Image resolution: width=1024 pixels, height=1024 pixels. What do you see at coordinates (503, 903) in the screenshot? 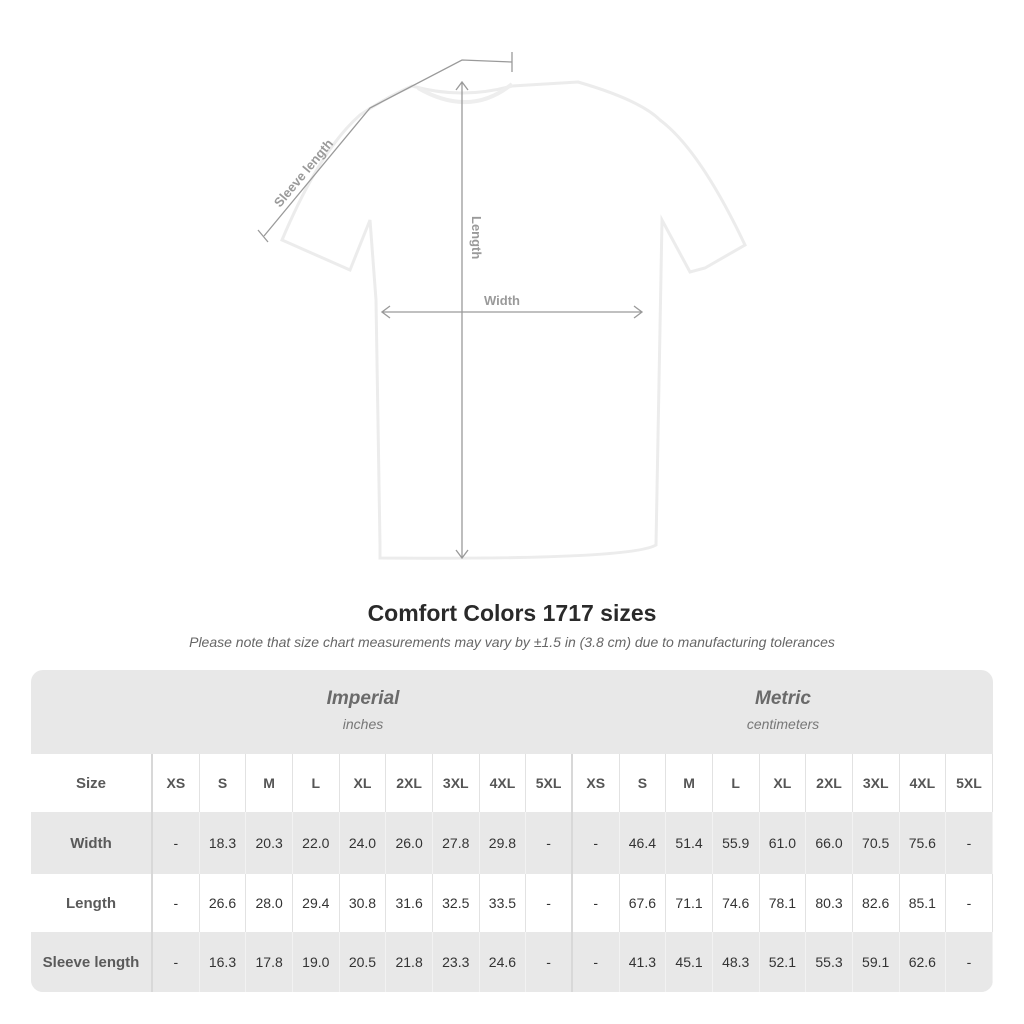
I see `table-cell: 33.5` at bounding box center [503, 903].